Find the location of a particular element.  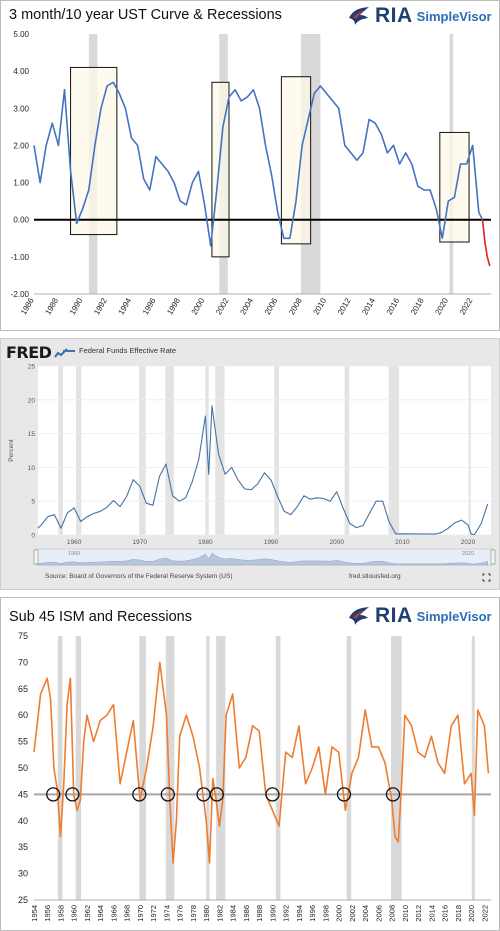

y-tick-label: 60 is located at coordinates (23, 715).